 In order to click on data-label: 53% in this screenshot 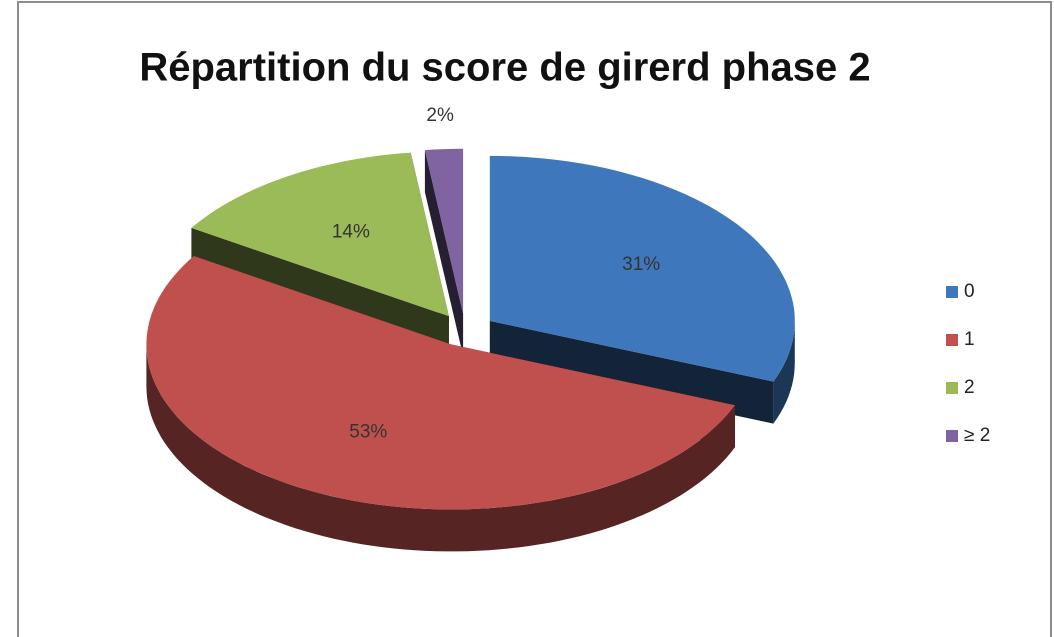, I will do `click(368, 432)`.